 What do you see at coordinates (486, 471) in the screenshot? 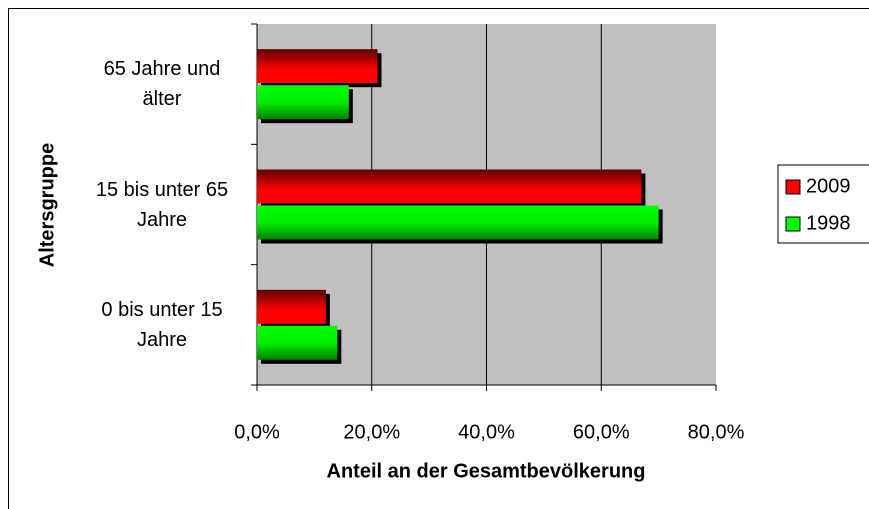
I see `x-axis-title: Anteil an der Gesamtbevölkerung` at bounding box center [486, 471].